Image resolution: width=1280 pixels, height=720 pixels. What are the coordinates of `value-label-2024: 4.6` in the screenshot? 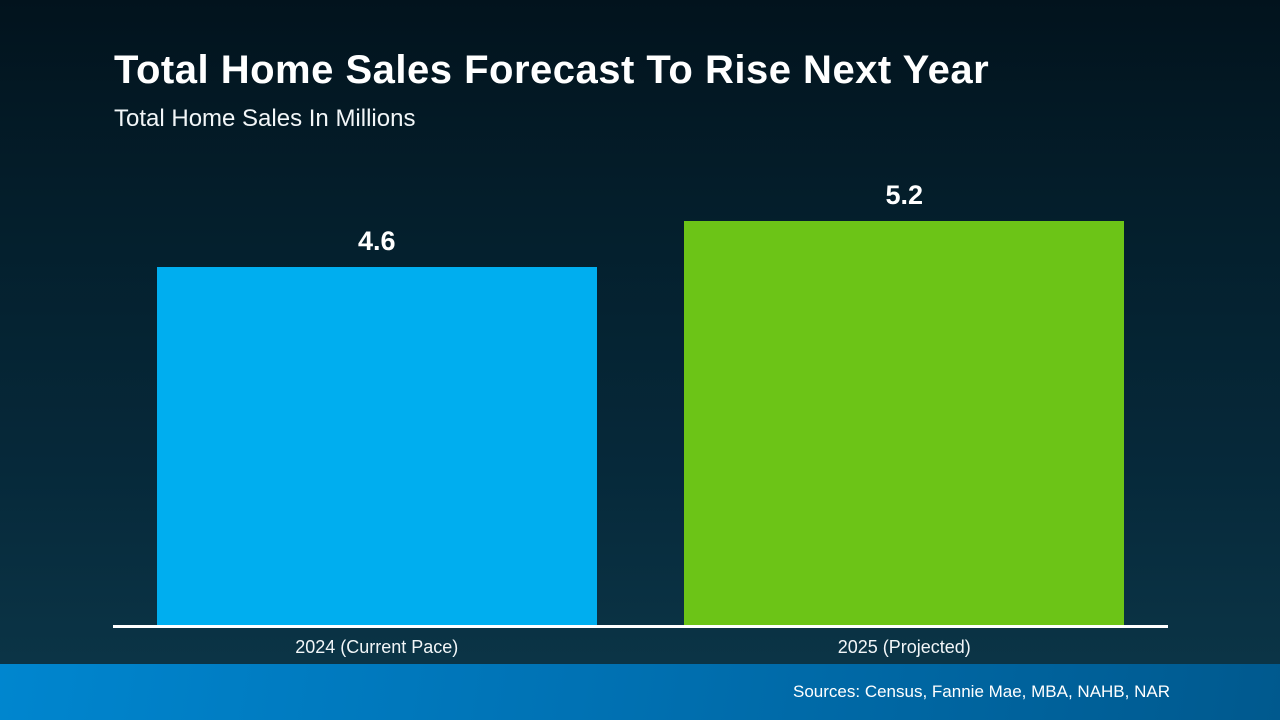 It's located at (376, 241).